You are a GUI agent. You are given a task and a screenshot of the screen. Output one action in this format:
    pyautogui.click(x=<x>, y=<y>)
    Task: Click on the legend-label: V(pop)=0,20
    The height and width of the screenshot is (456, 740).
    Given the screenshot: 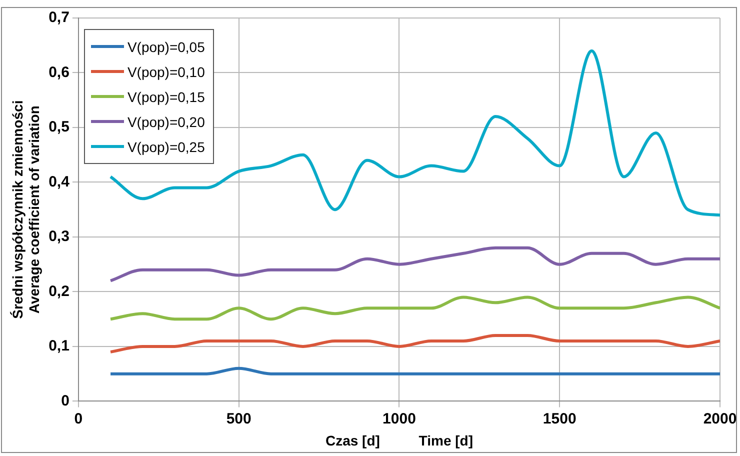 What is the action you would take?
    pyautogui.click(x=166, y=122)
    